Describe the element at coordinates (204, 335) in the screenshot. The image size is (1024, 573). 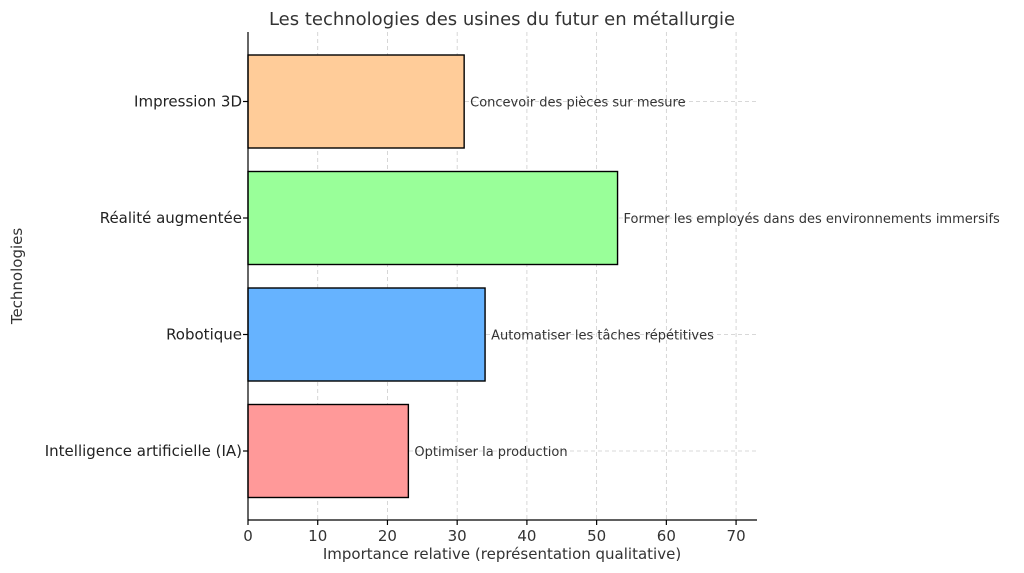
I see `y-tick-label: Robotique` at that location.